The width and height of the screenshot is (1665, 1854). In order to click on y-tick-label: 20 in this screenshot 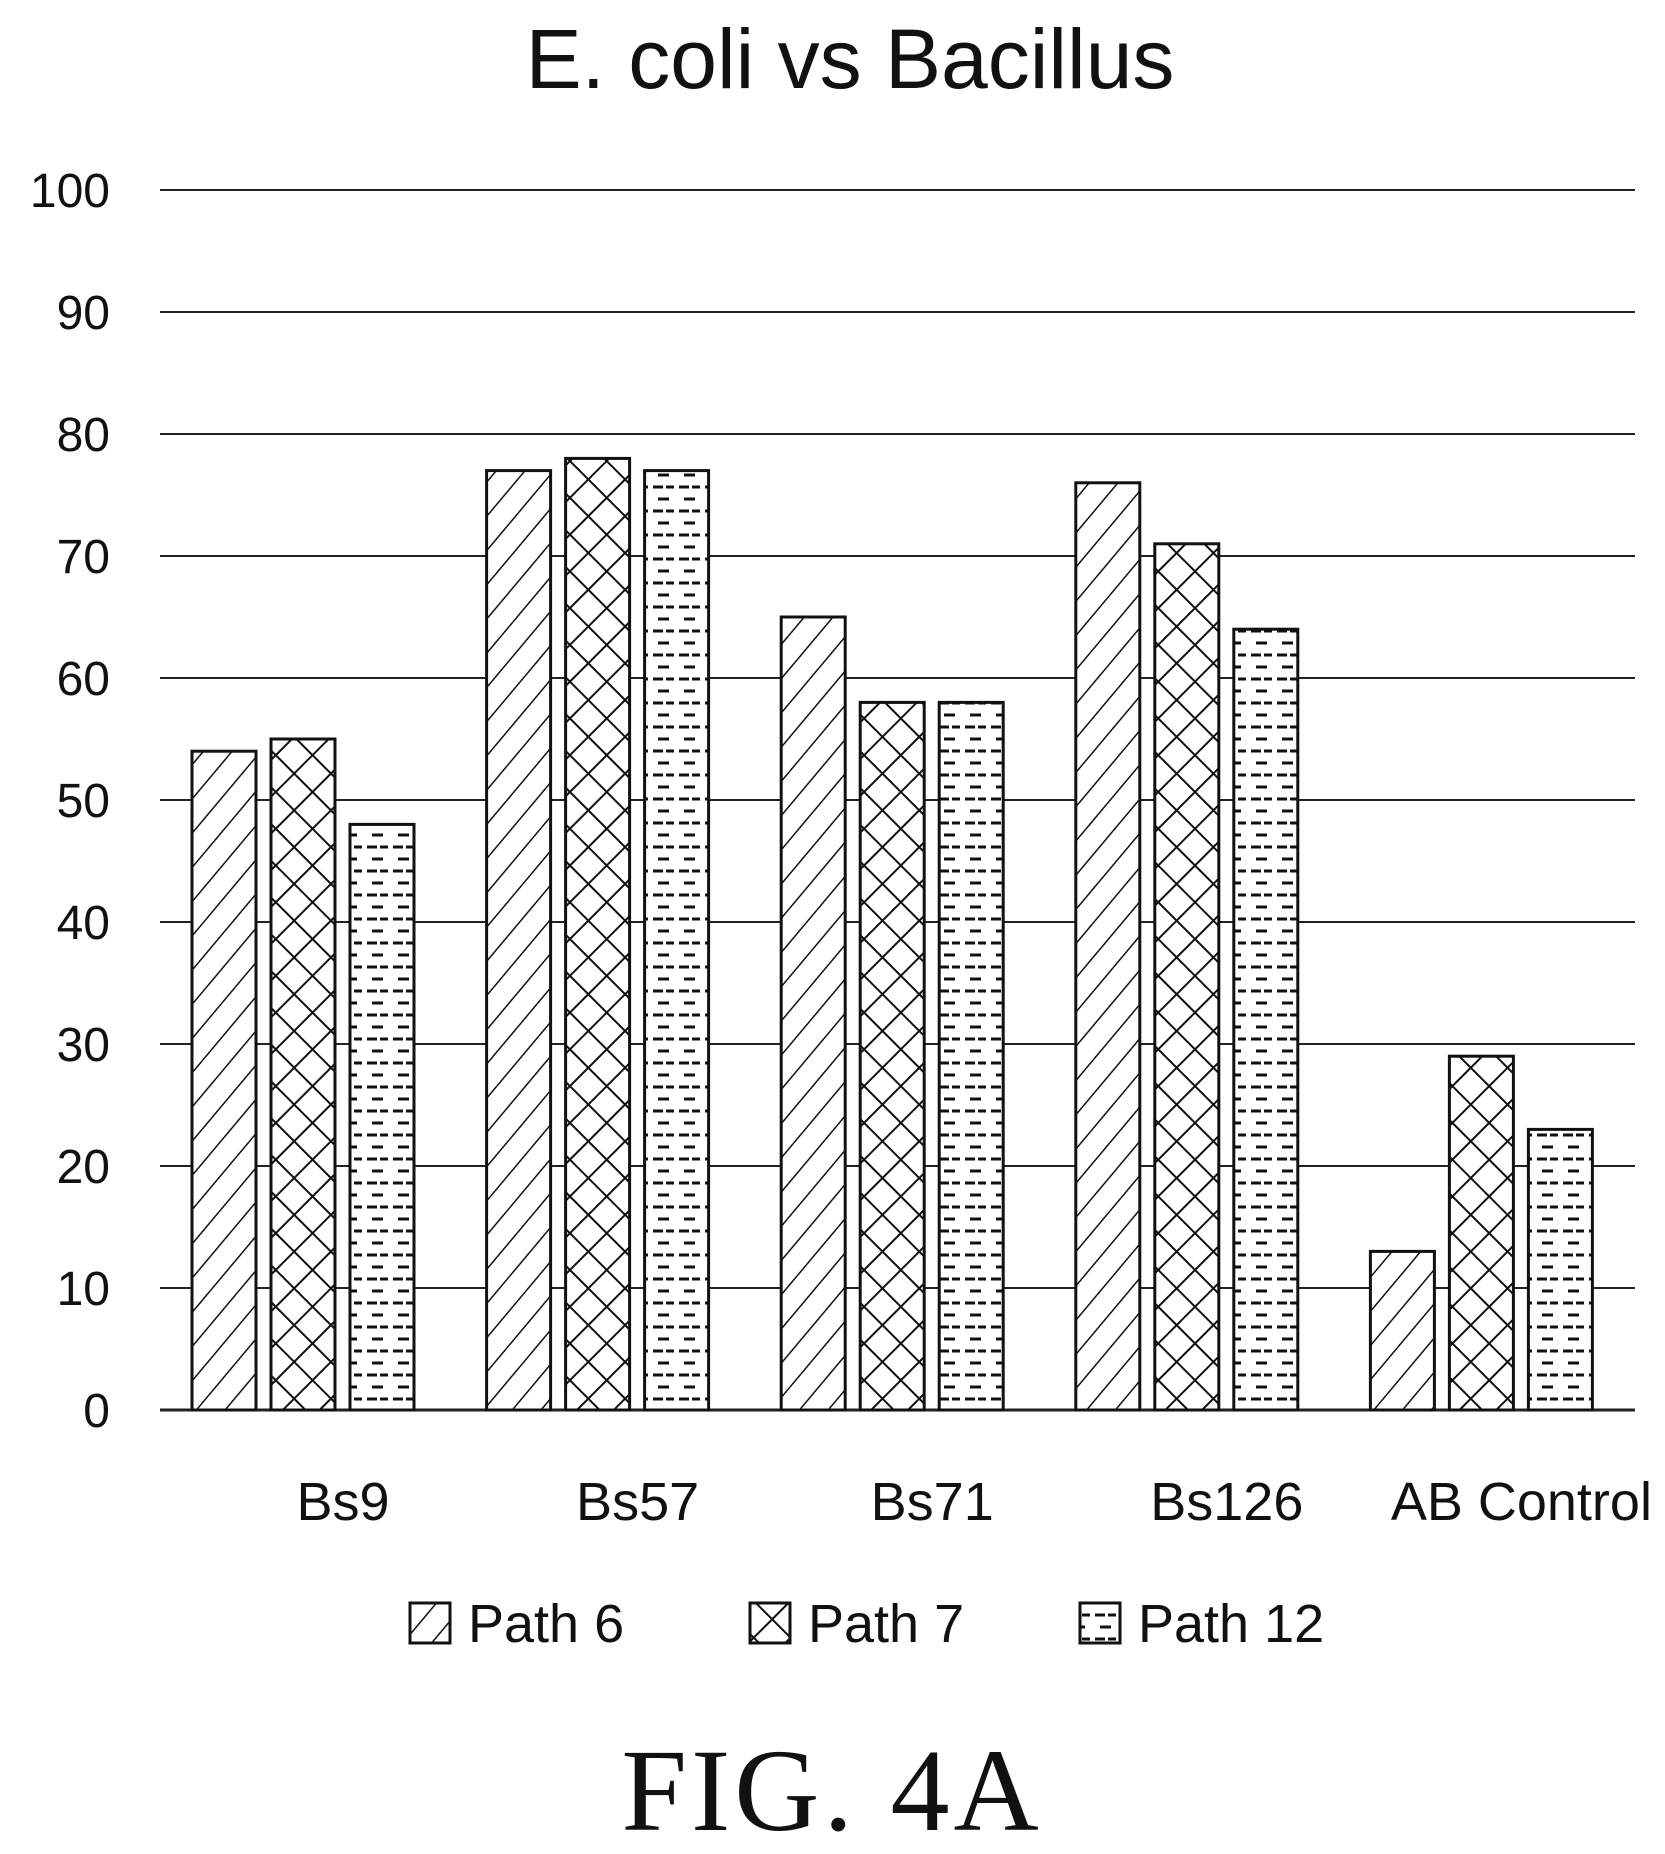, I will do `click(83, 1167)`.